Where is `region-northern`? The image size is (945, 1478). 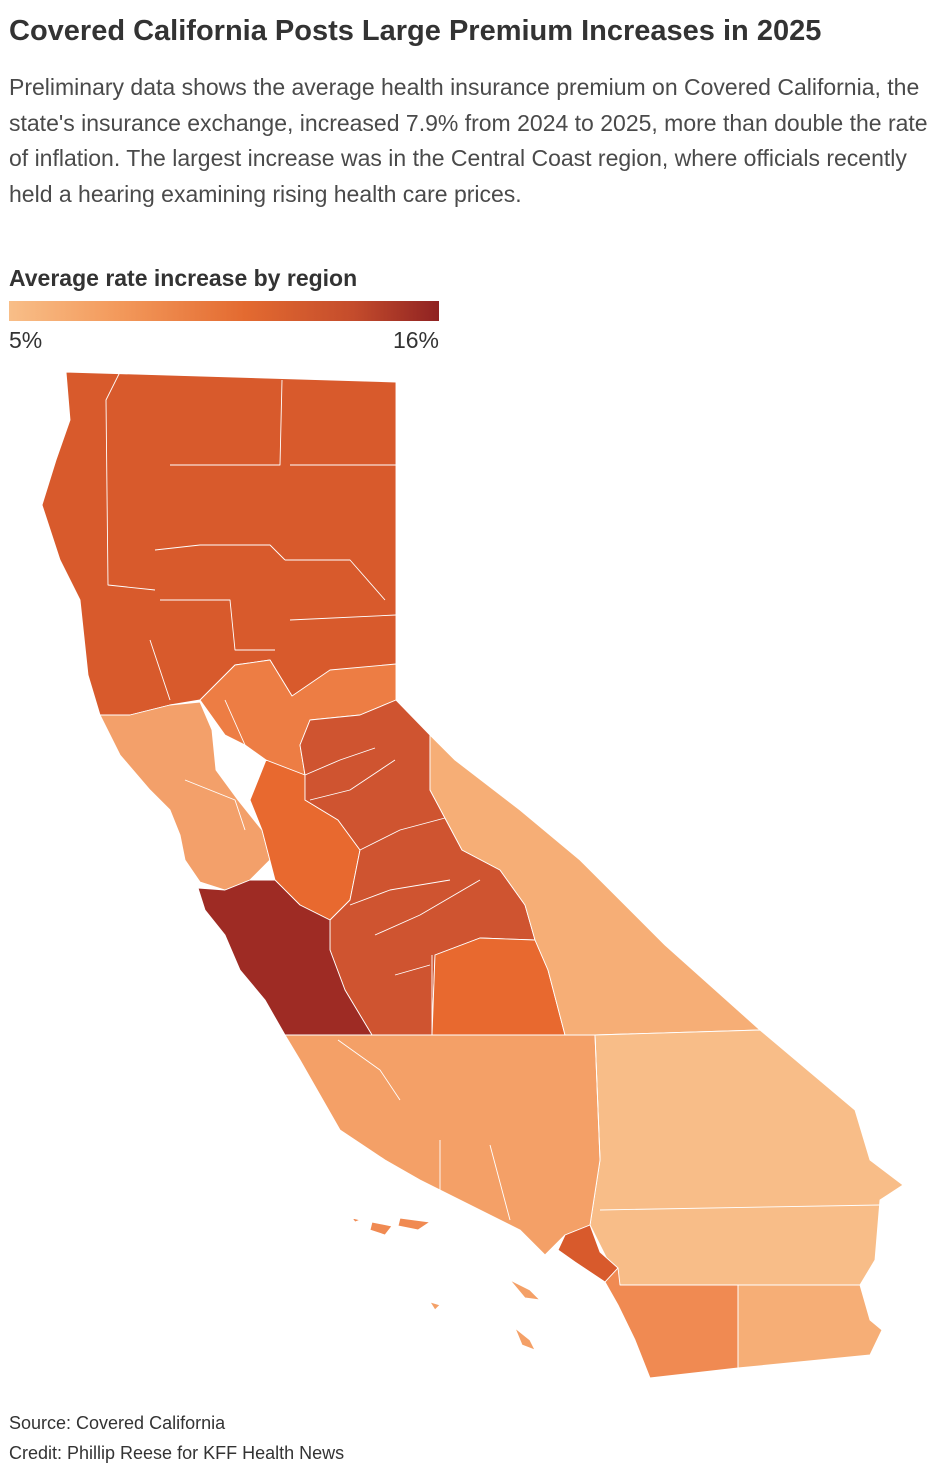
region-northern is located at coordinates (219, 543).